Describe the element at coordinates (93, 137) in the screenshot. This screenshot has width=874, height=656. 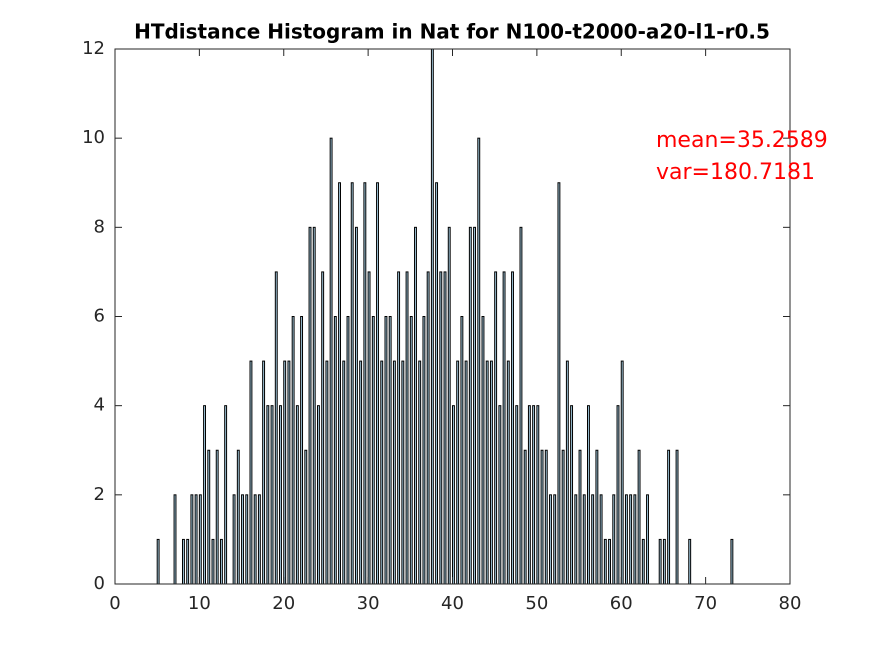
I see `y-tick-label: 10` at that location.